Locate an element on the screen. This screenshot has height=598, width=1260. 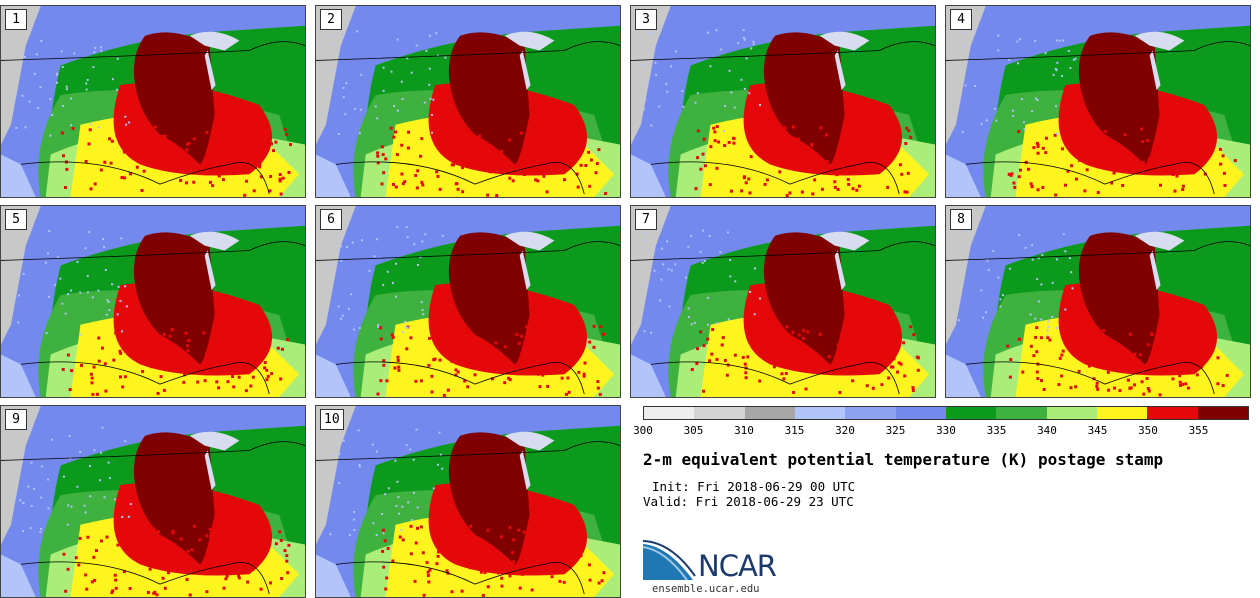
map-panel: 8 is located at coordinates (1098, 301).